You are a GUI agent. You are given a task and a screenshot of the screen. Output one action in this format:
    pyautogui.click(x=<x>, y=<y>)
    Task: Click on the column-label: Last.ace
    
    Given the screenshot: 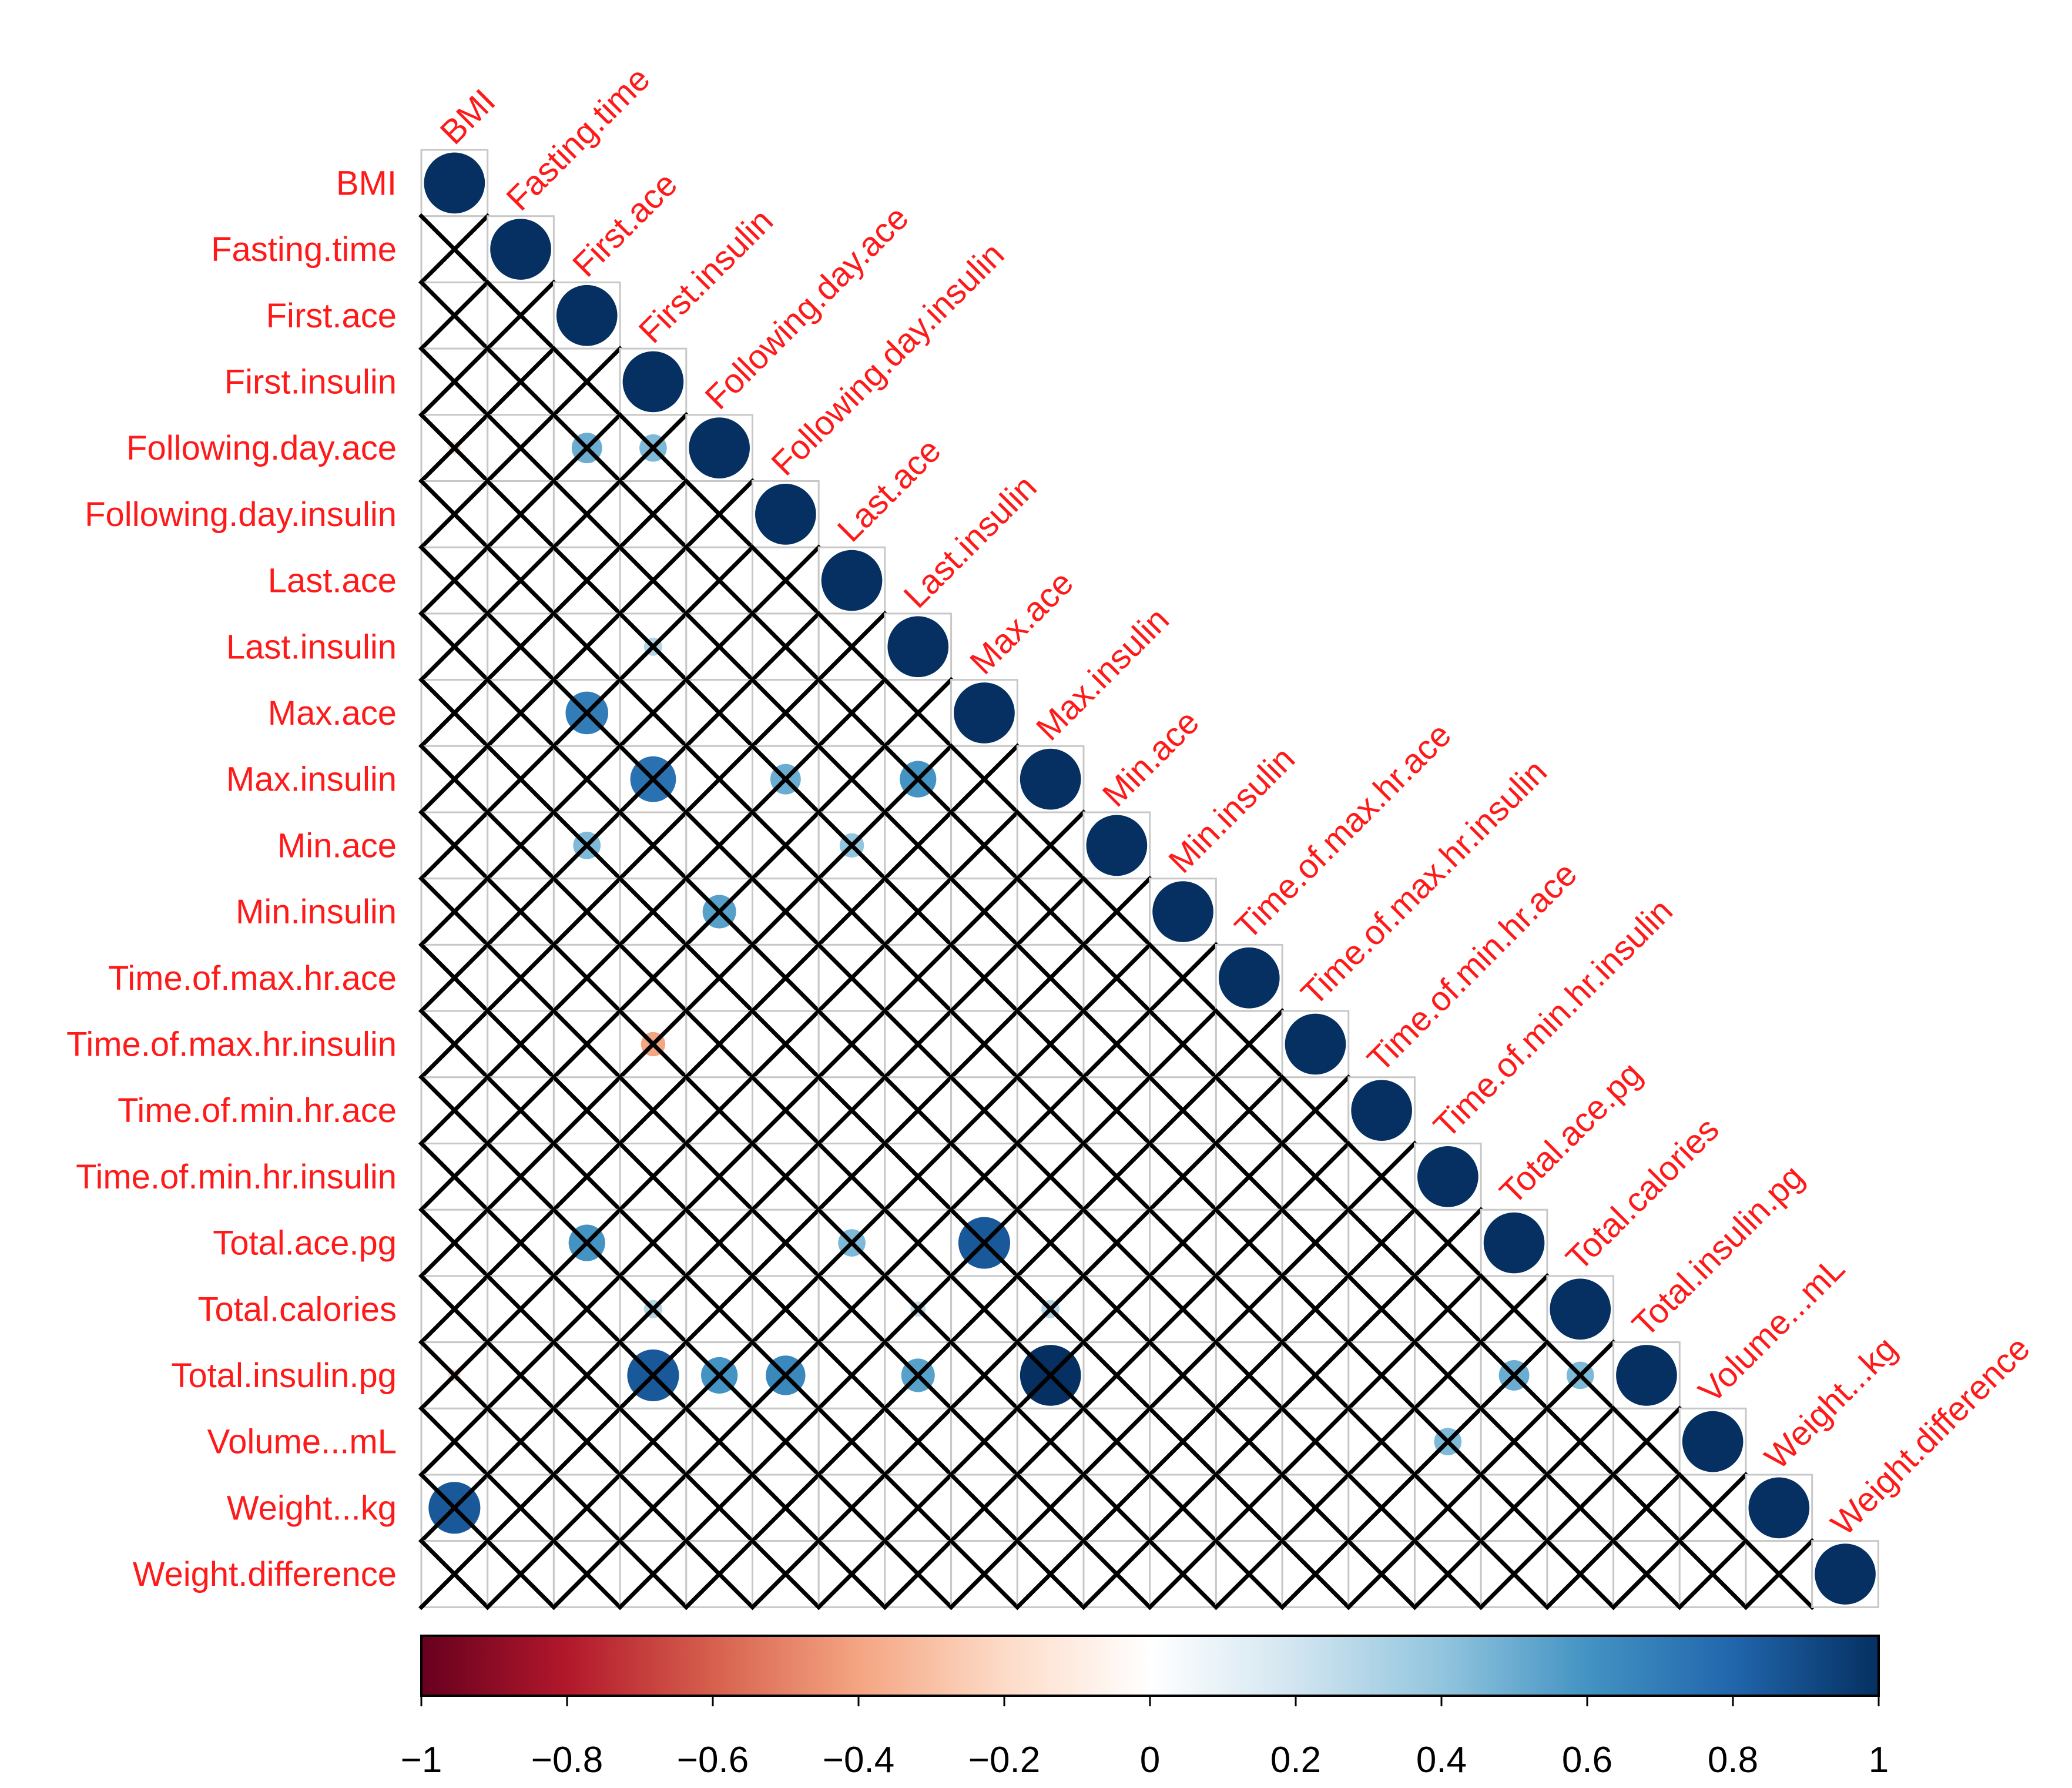 What is the action you would take?
    pyautogui.click(x=889, y=490)
    